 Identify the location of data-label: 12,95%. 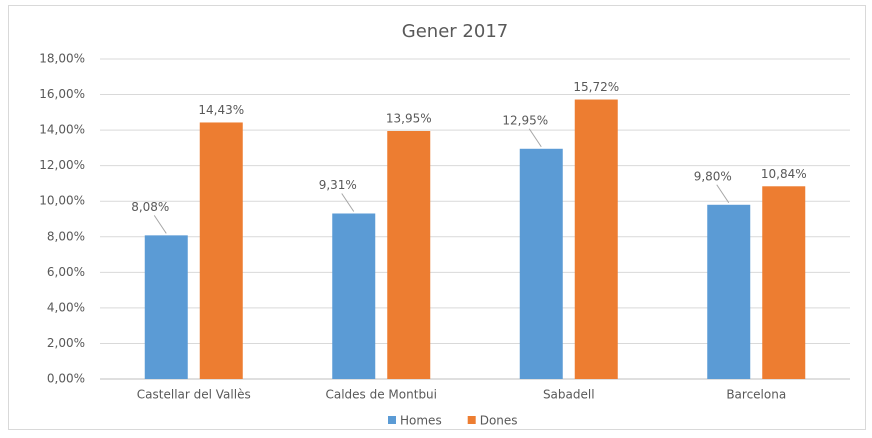
(525, 120).